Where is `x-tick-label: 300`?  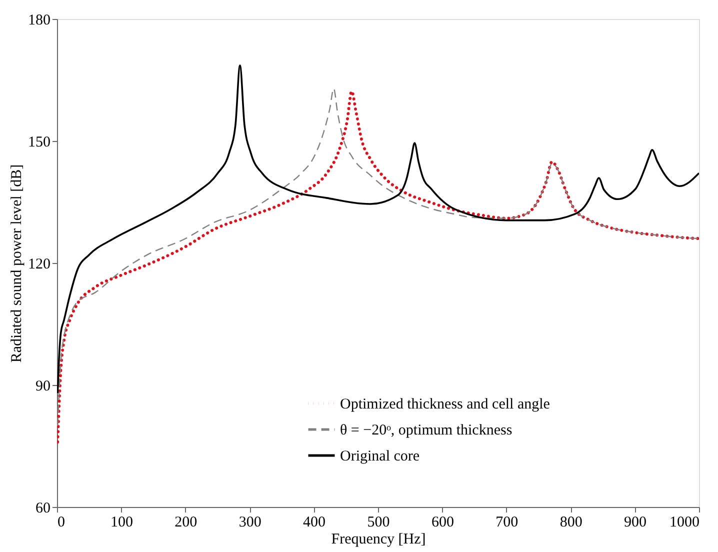
x-tick-label: 300 is located at coordinates (250, 522).